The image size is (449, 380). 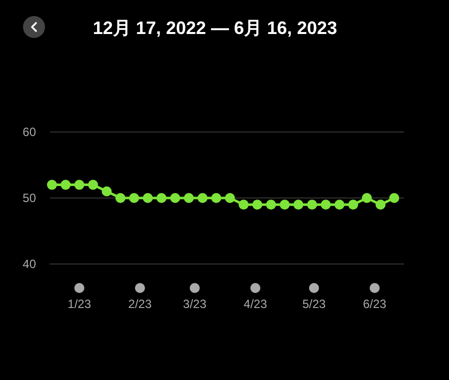 What do you see at coordinates (29, 132) in the screenshot?
I see `y-tick-label: 60` at bounding box center [29, 132].